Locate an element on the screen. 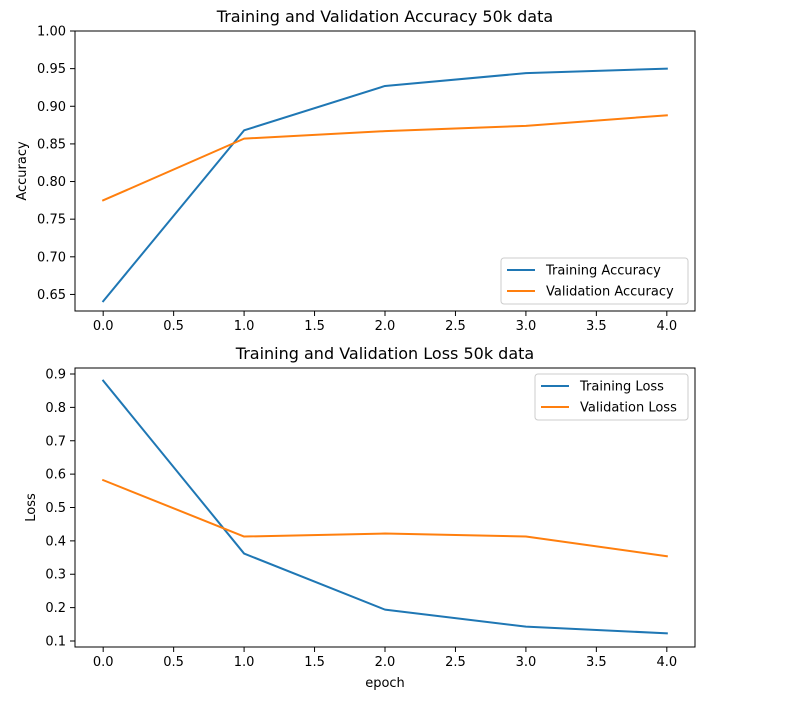 Image resolution: width=786 pixels, height=705 pixels. accuracy-series-validation-accuracy is located at coordinates (384, 158).